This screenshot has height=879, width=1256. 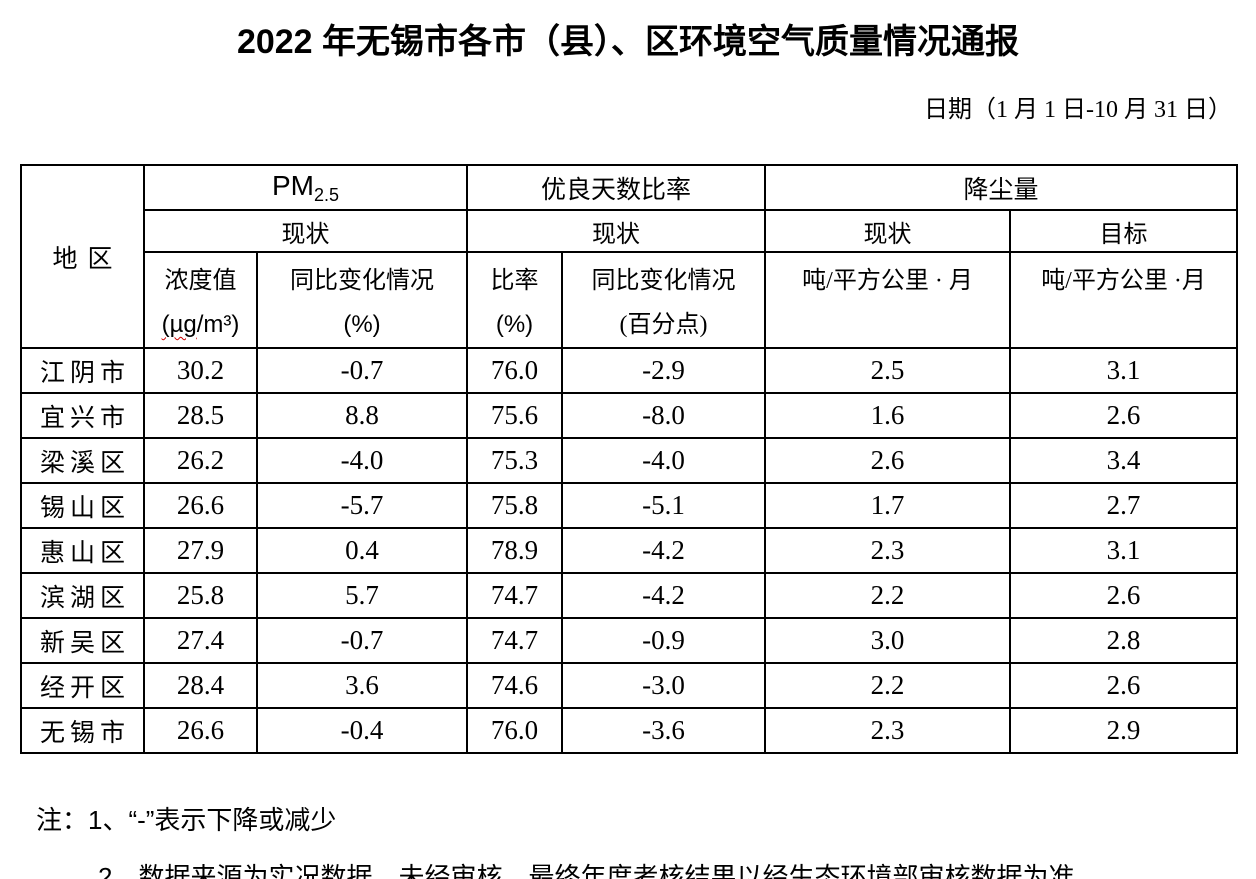 I want to click on value-cell: 75.6, so click(x=514, y=415).